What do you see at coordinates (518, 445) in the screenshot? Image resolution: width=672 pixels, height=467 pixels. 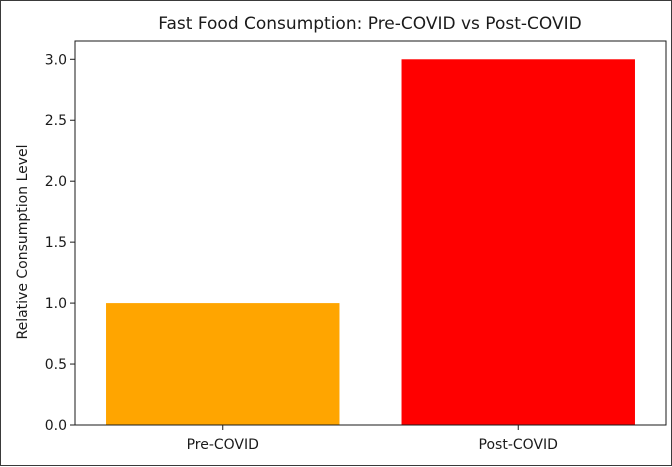 I see `x-tick-label: Post-COVID` at bounding box center [518, 445].